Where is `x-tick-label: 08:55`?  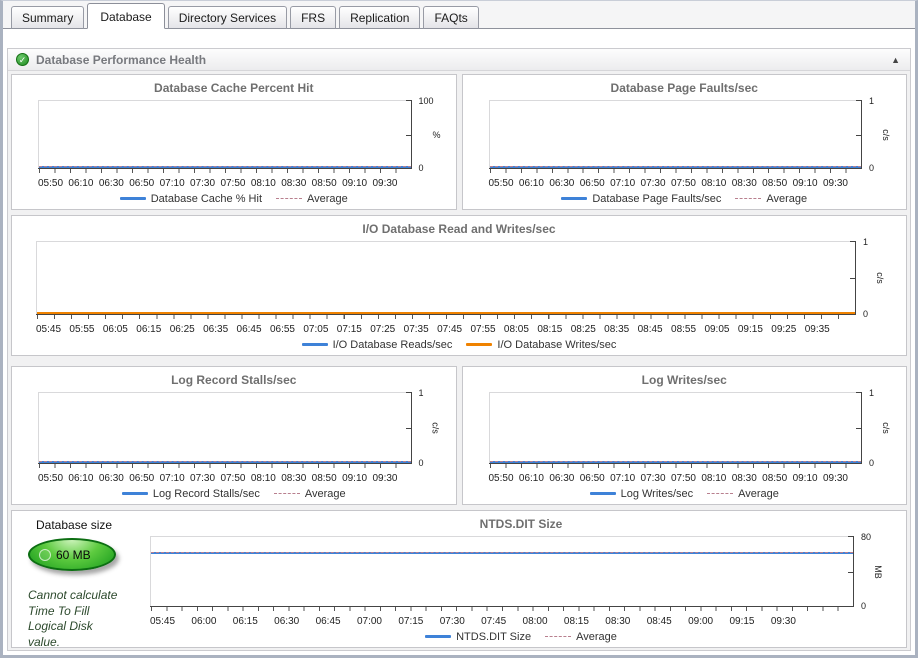
x-tick-label: 08:55 is located at coordinates (684, 329).